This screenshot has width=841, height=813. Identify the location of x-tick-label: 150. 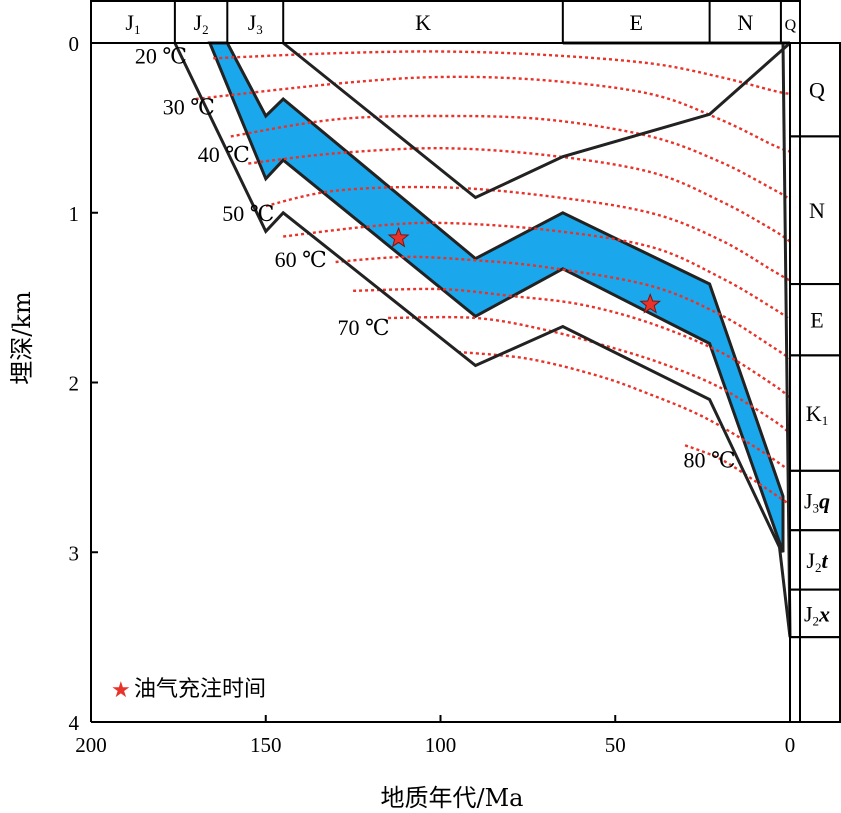
(266, 745).